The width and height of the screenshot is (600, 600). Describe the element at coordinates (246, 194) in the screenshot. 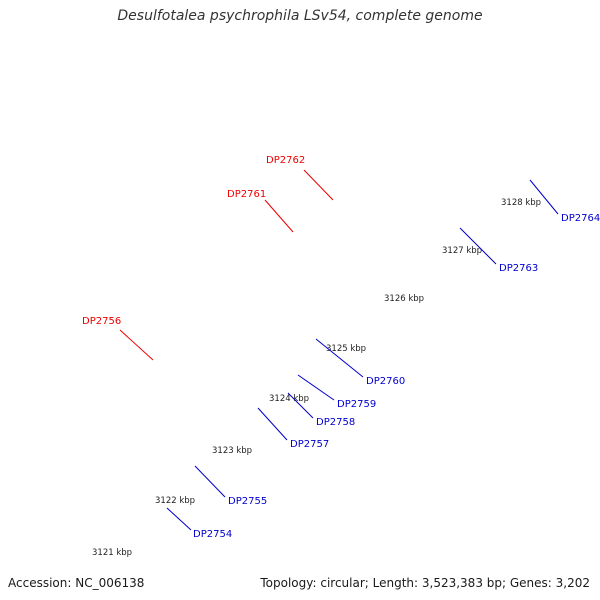

I see `gene-label: DP2761` at that location.